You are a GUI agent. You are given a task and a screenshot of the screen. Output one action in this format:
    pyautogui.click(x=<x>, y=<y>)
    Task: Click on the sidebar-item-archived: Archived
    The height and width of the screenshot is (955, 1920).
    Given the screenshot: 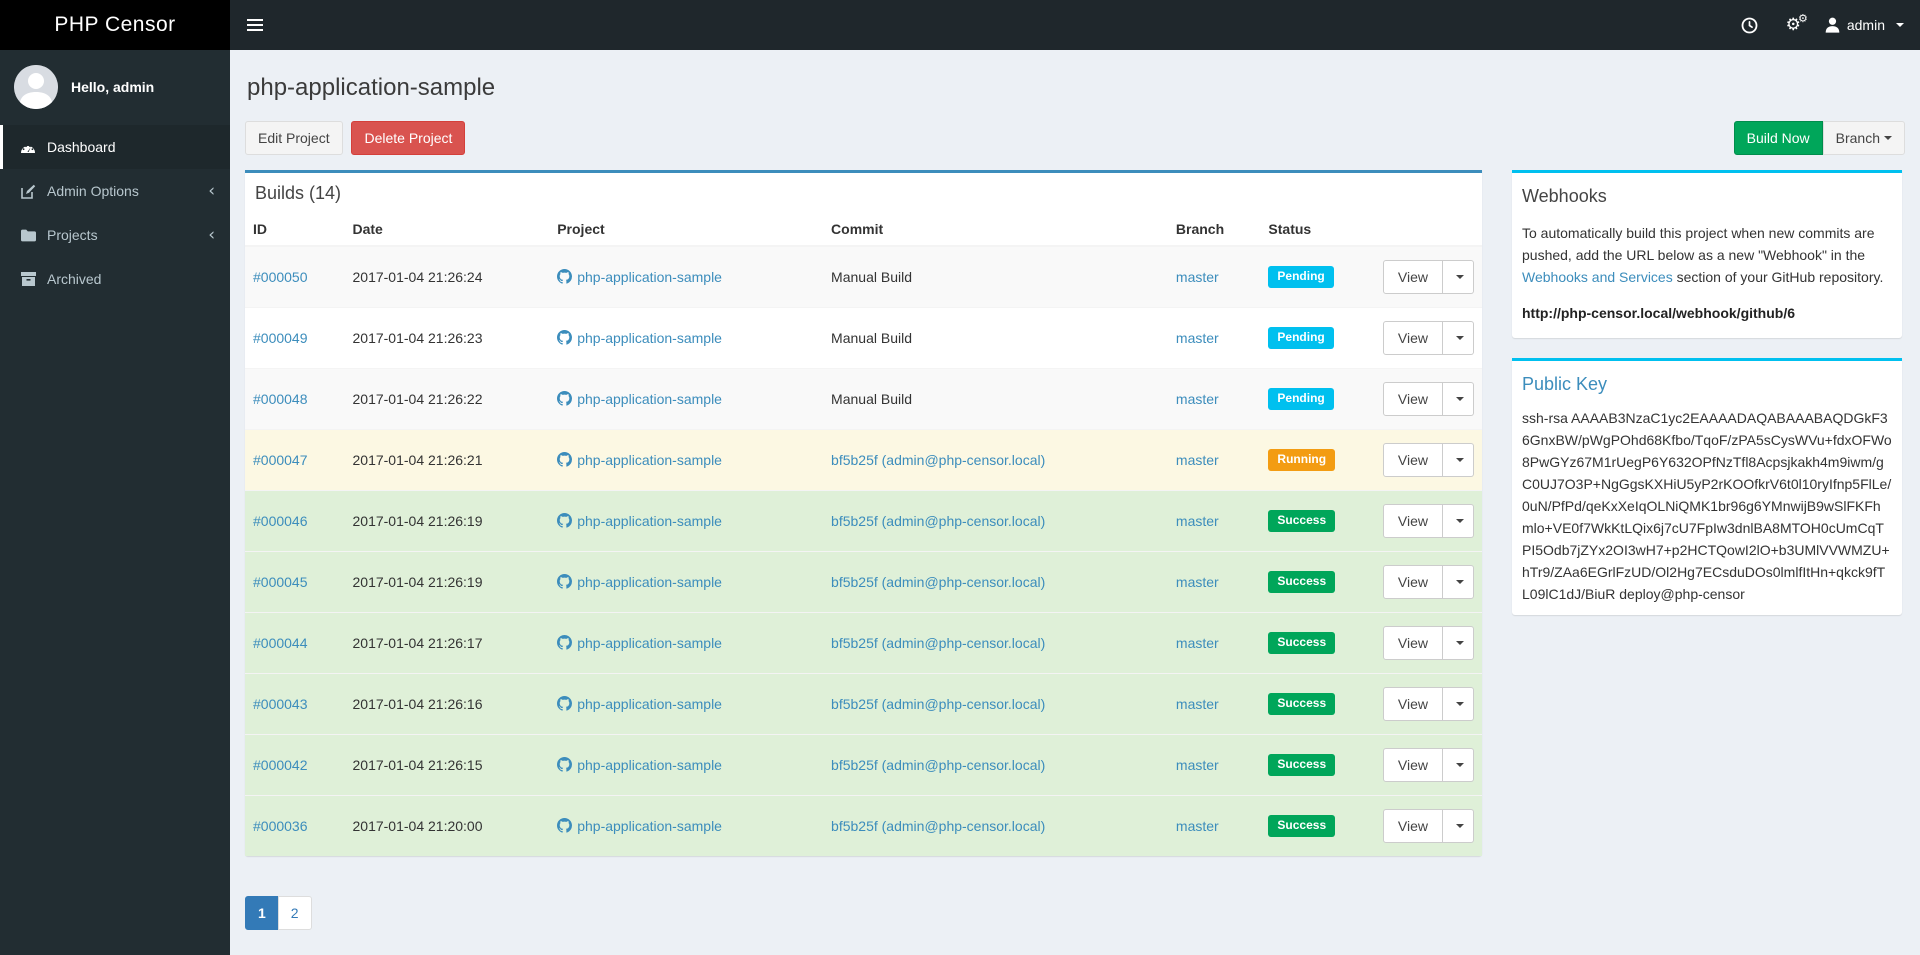 What is the action you would take?
    pyautogui.click(x=115, y=279)
    